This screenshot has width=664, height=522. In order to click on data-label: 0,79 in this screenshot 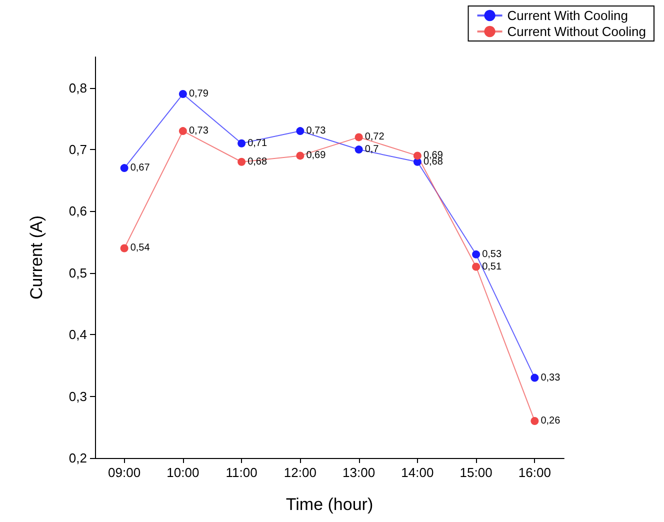, I will do `click(198, 94)`.